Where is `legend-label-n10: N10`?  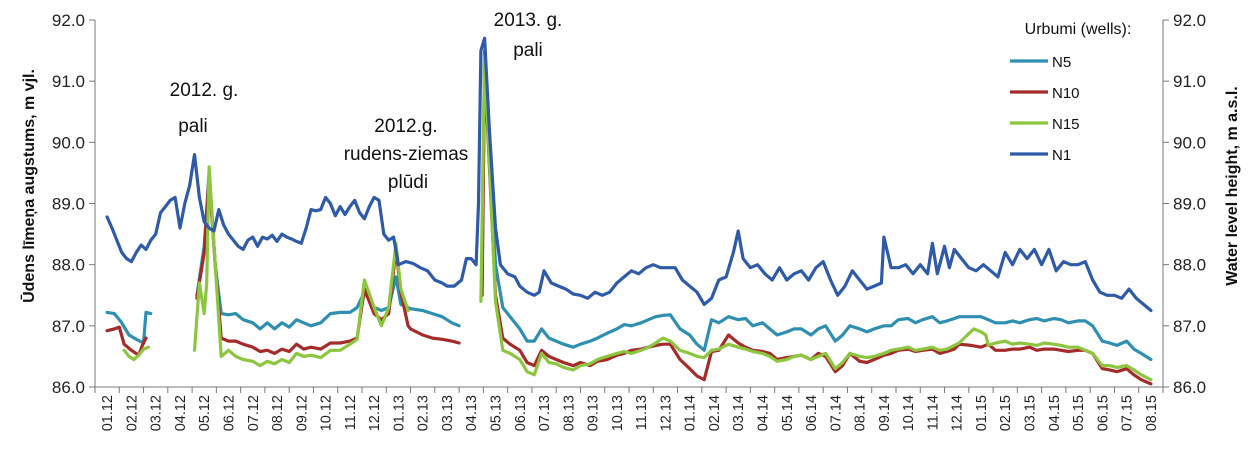 legend-label-n10: N10 is located at coordinates (1066, 93).